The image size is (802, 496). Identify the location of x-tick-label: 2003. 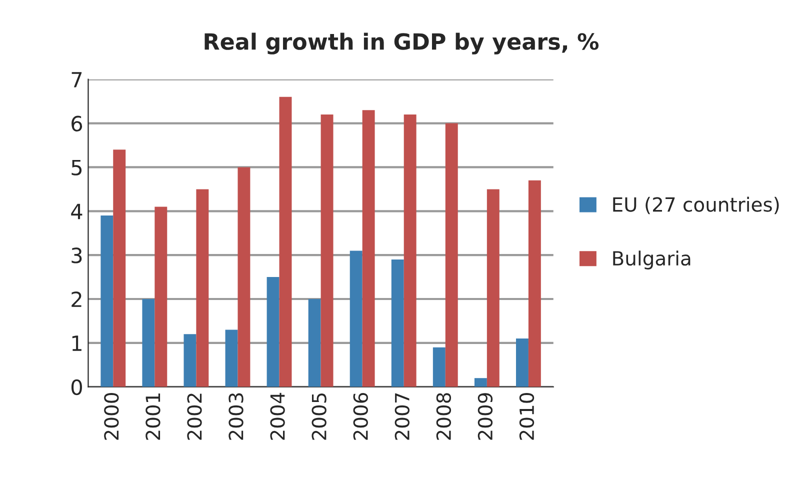
(236, 416).